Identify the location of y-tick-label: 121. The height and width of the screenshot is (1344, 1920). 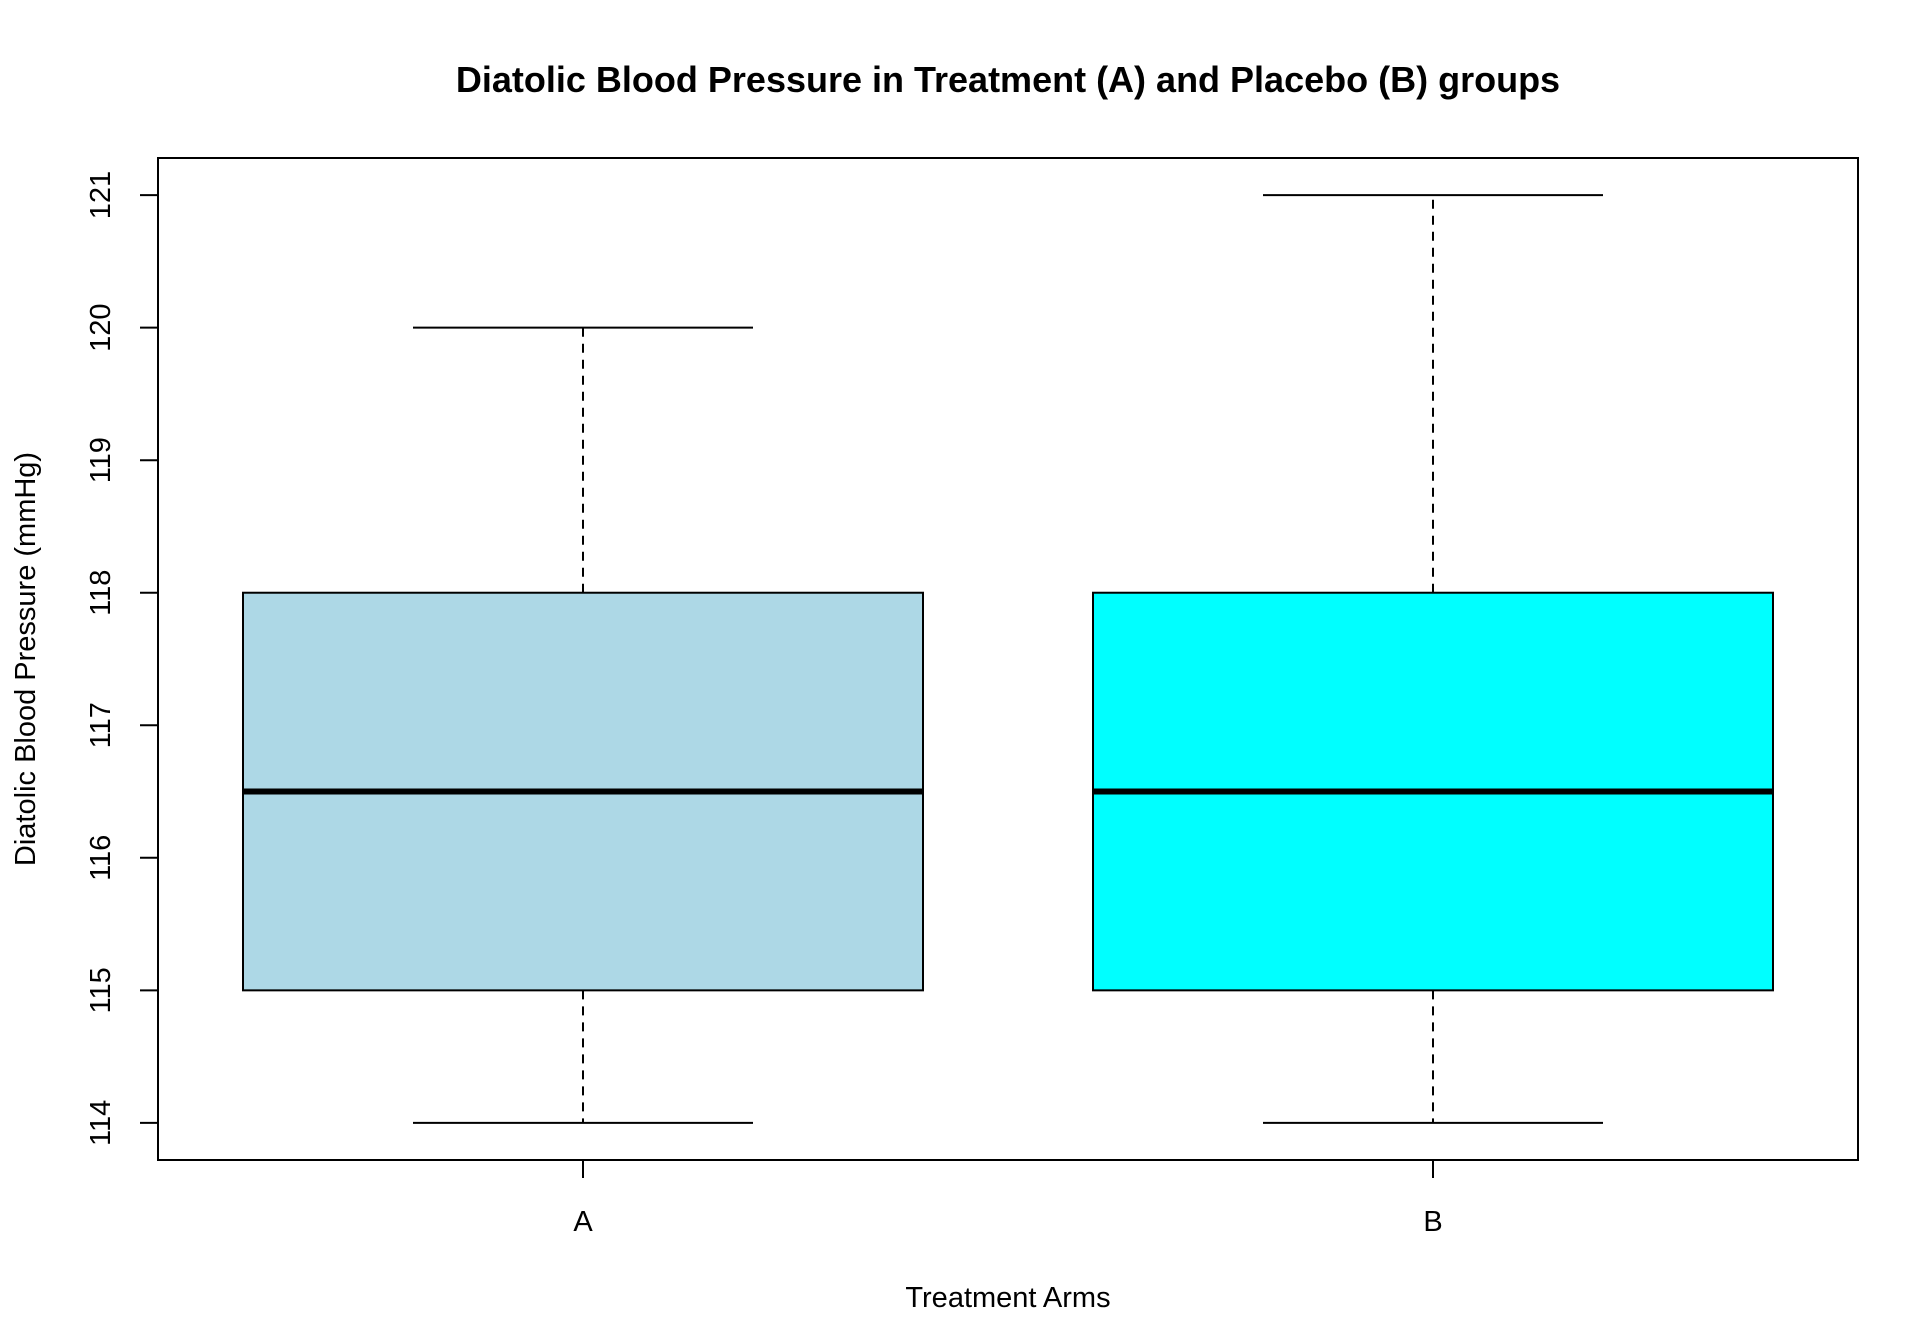
(101, 195).